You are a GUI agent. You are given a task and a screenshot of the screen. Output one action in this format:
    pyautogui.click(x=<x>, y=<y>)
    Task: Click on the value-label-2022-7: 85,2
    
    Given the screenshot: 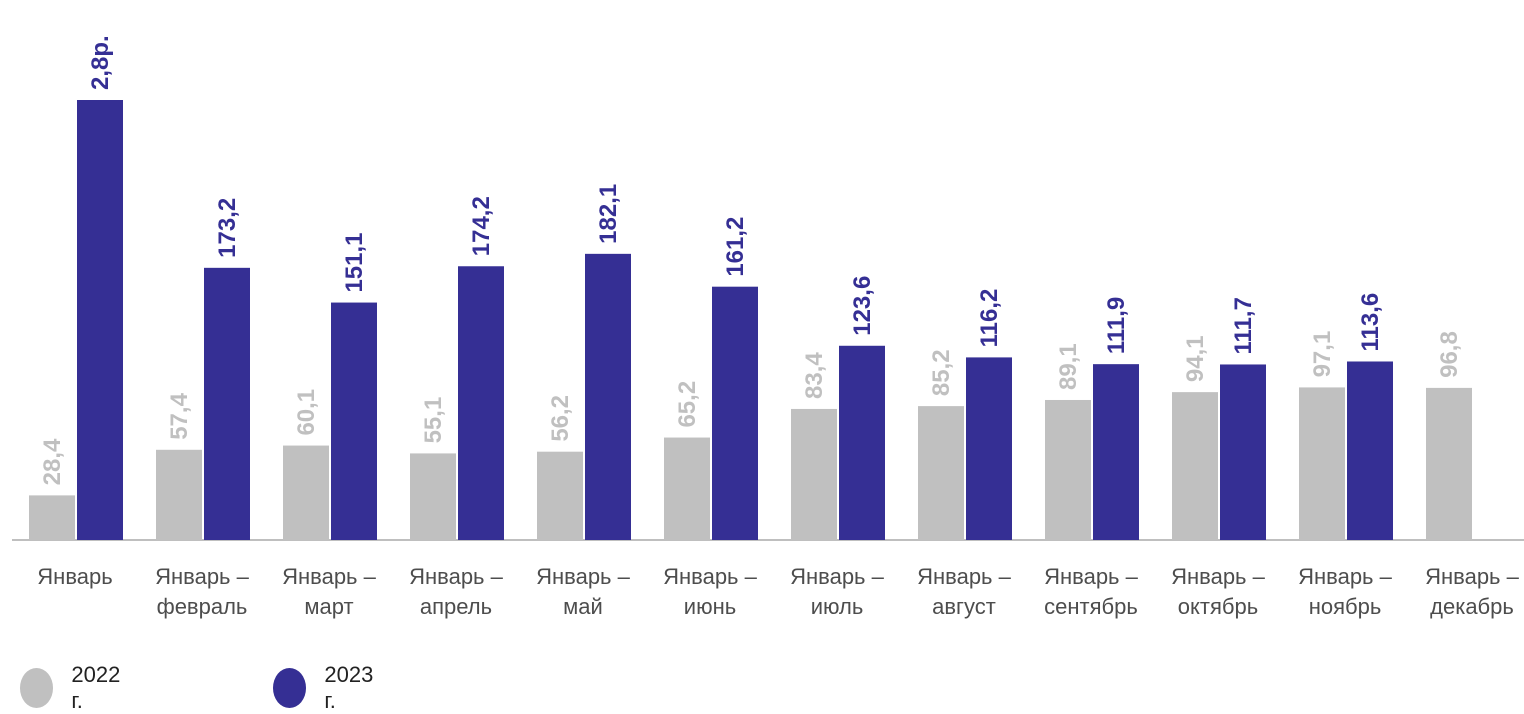 What is the action you would take?
    pyautogui.click(x=941, y=372)
    